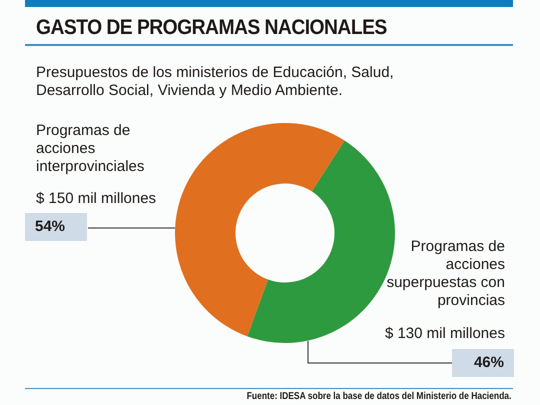 The width and height of the screenshot is (540, 405). What do you see at coordinates (96, 198) in the screenshot?
I see `data-label: $ 150 mil millones` at bounding box center [96, 198].